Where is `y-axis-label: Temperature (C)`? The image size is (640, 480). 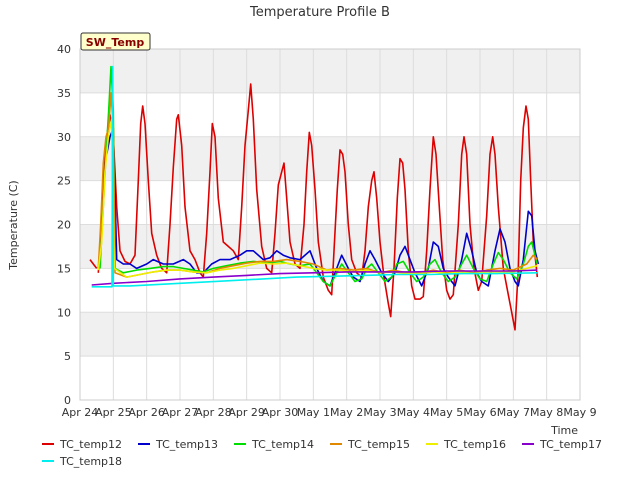
y-axis-label: Temperature (C) is located at coordinates (13, 225).